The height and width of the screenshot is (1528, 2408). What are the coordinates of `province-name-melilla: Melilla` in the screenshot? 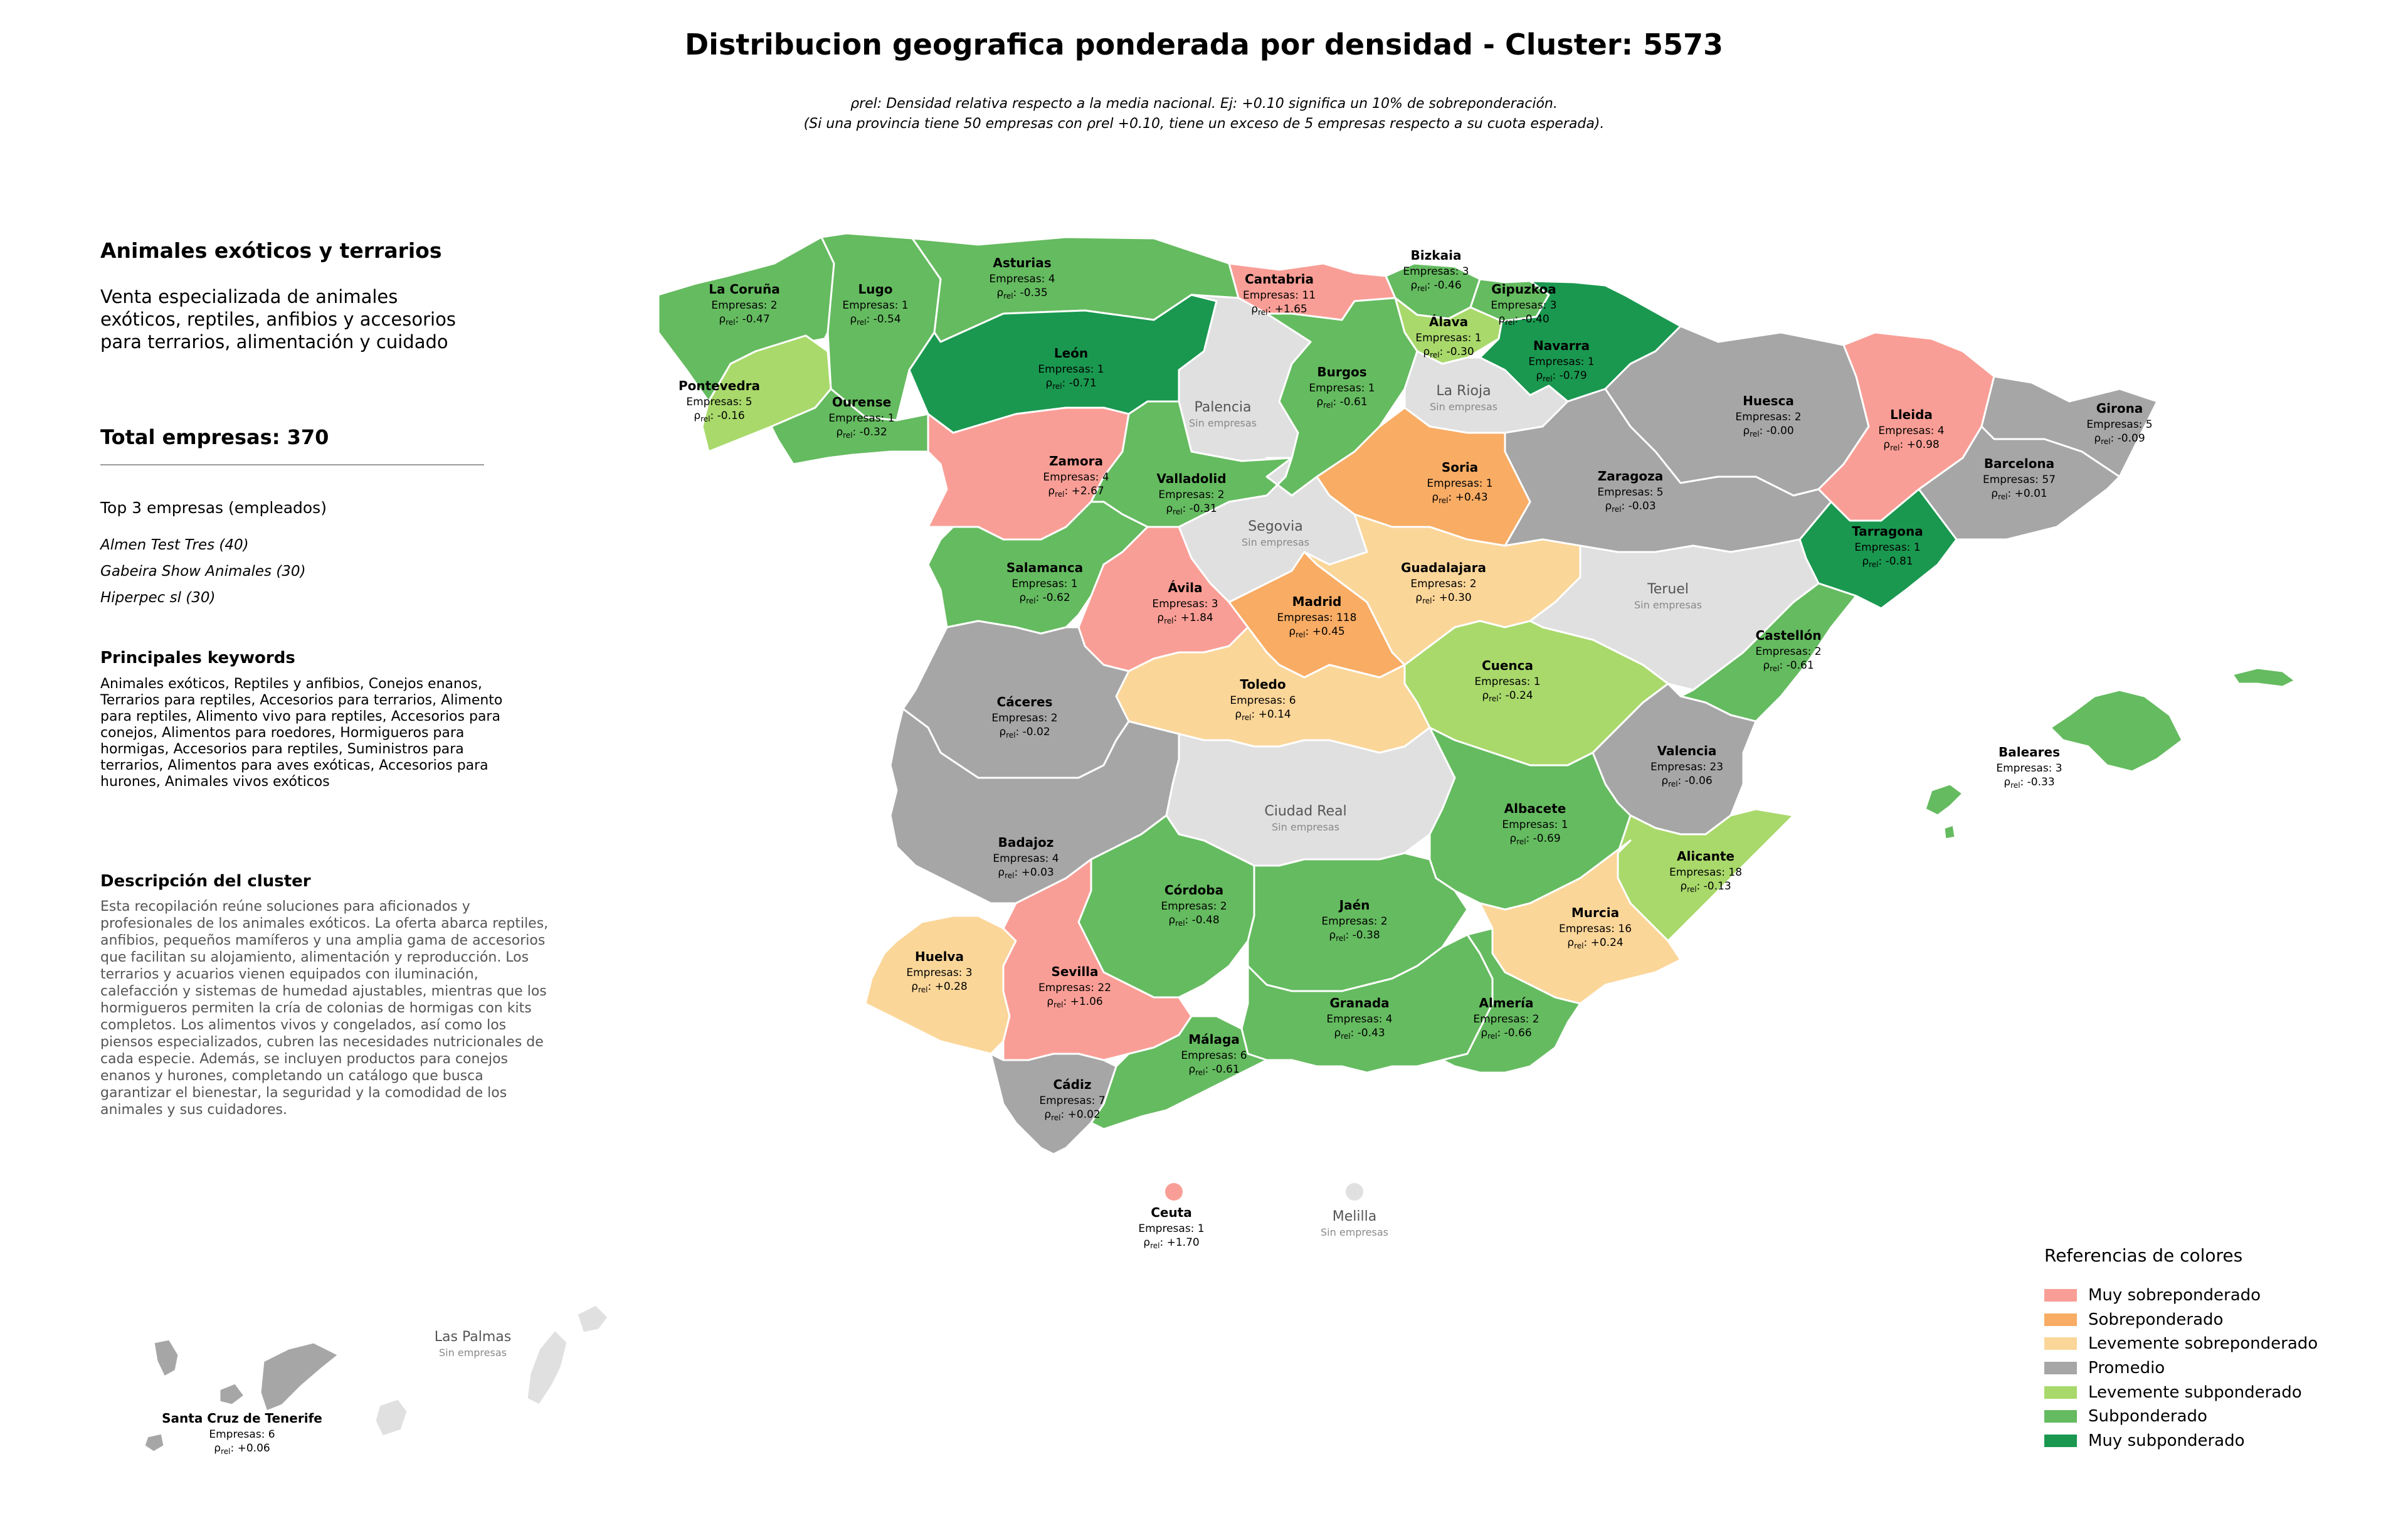 It's located at (1354, 1216).